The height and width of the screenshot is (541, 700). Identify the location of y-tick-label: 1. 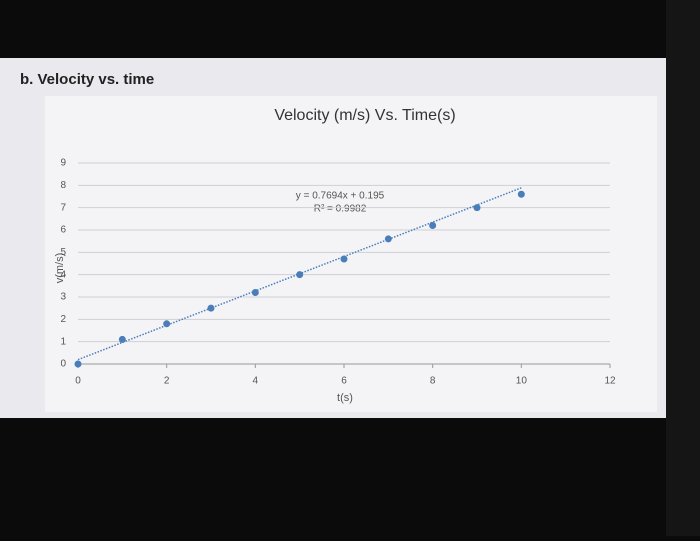
(63, 341).